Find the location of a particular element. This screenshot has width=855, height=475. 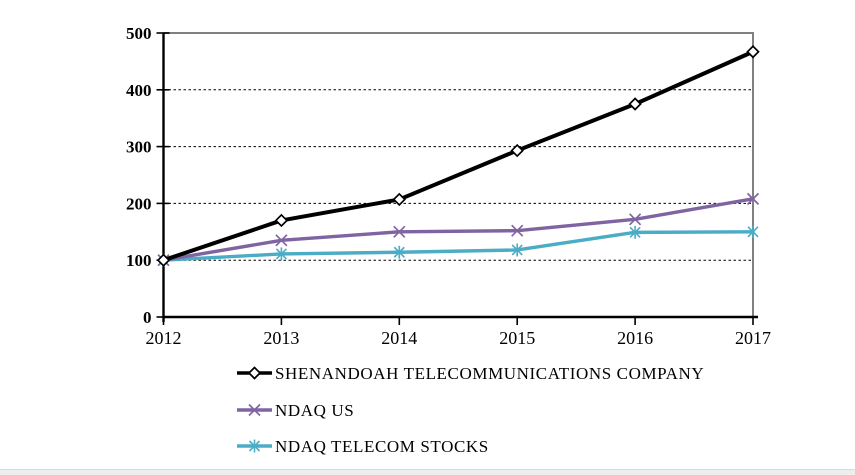

series-marker-ndaq-telecom-stocks-2017 is located at coordinates (753, 232).